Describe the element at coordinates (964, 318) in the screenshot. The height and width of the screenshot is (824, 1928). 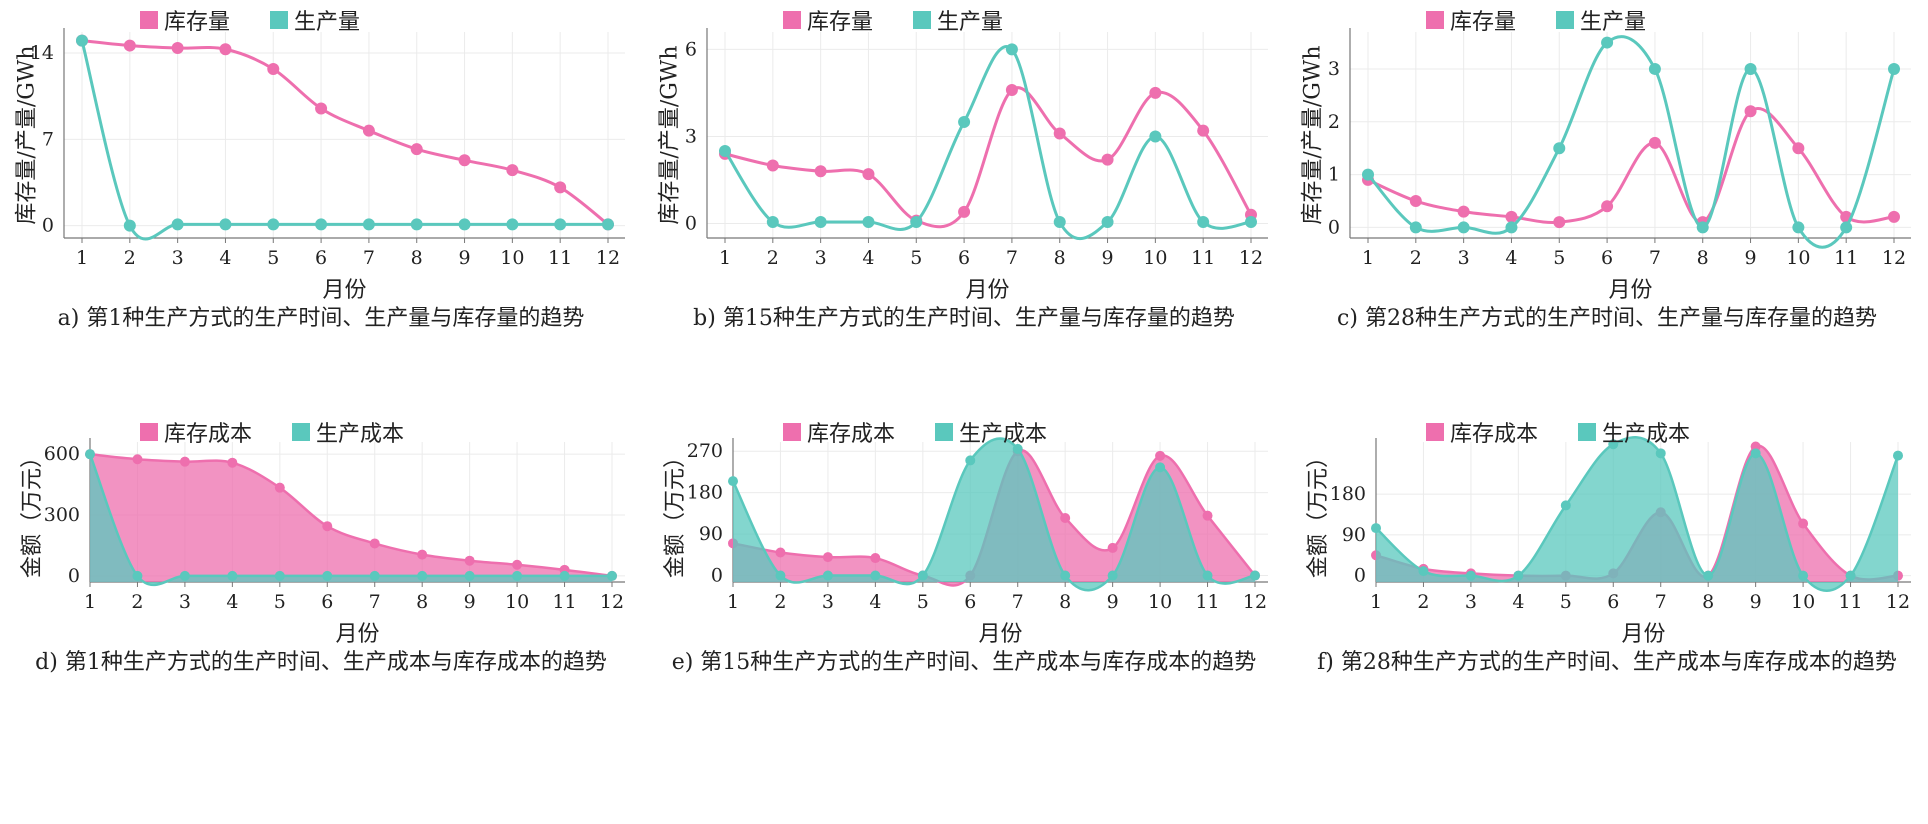
I see `chart-caption: b) 第15种生产方式的生产时间、生产量与库存量的趋势` at that location.